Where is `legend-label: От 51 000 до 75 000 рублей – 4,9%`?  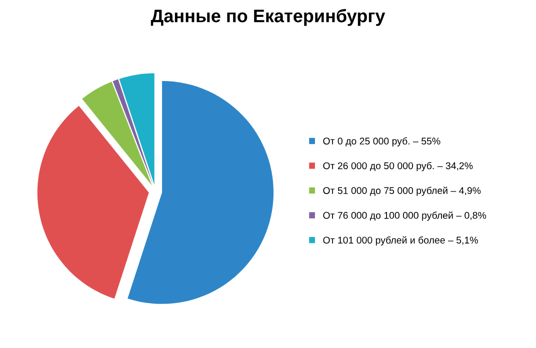 legend-label: От 51 000 до 75 000 рублей – 4,9% is located at coordinates (402, 191).